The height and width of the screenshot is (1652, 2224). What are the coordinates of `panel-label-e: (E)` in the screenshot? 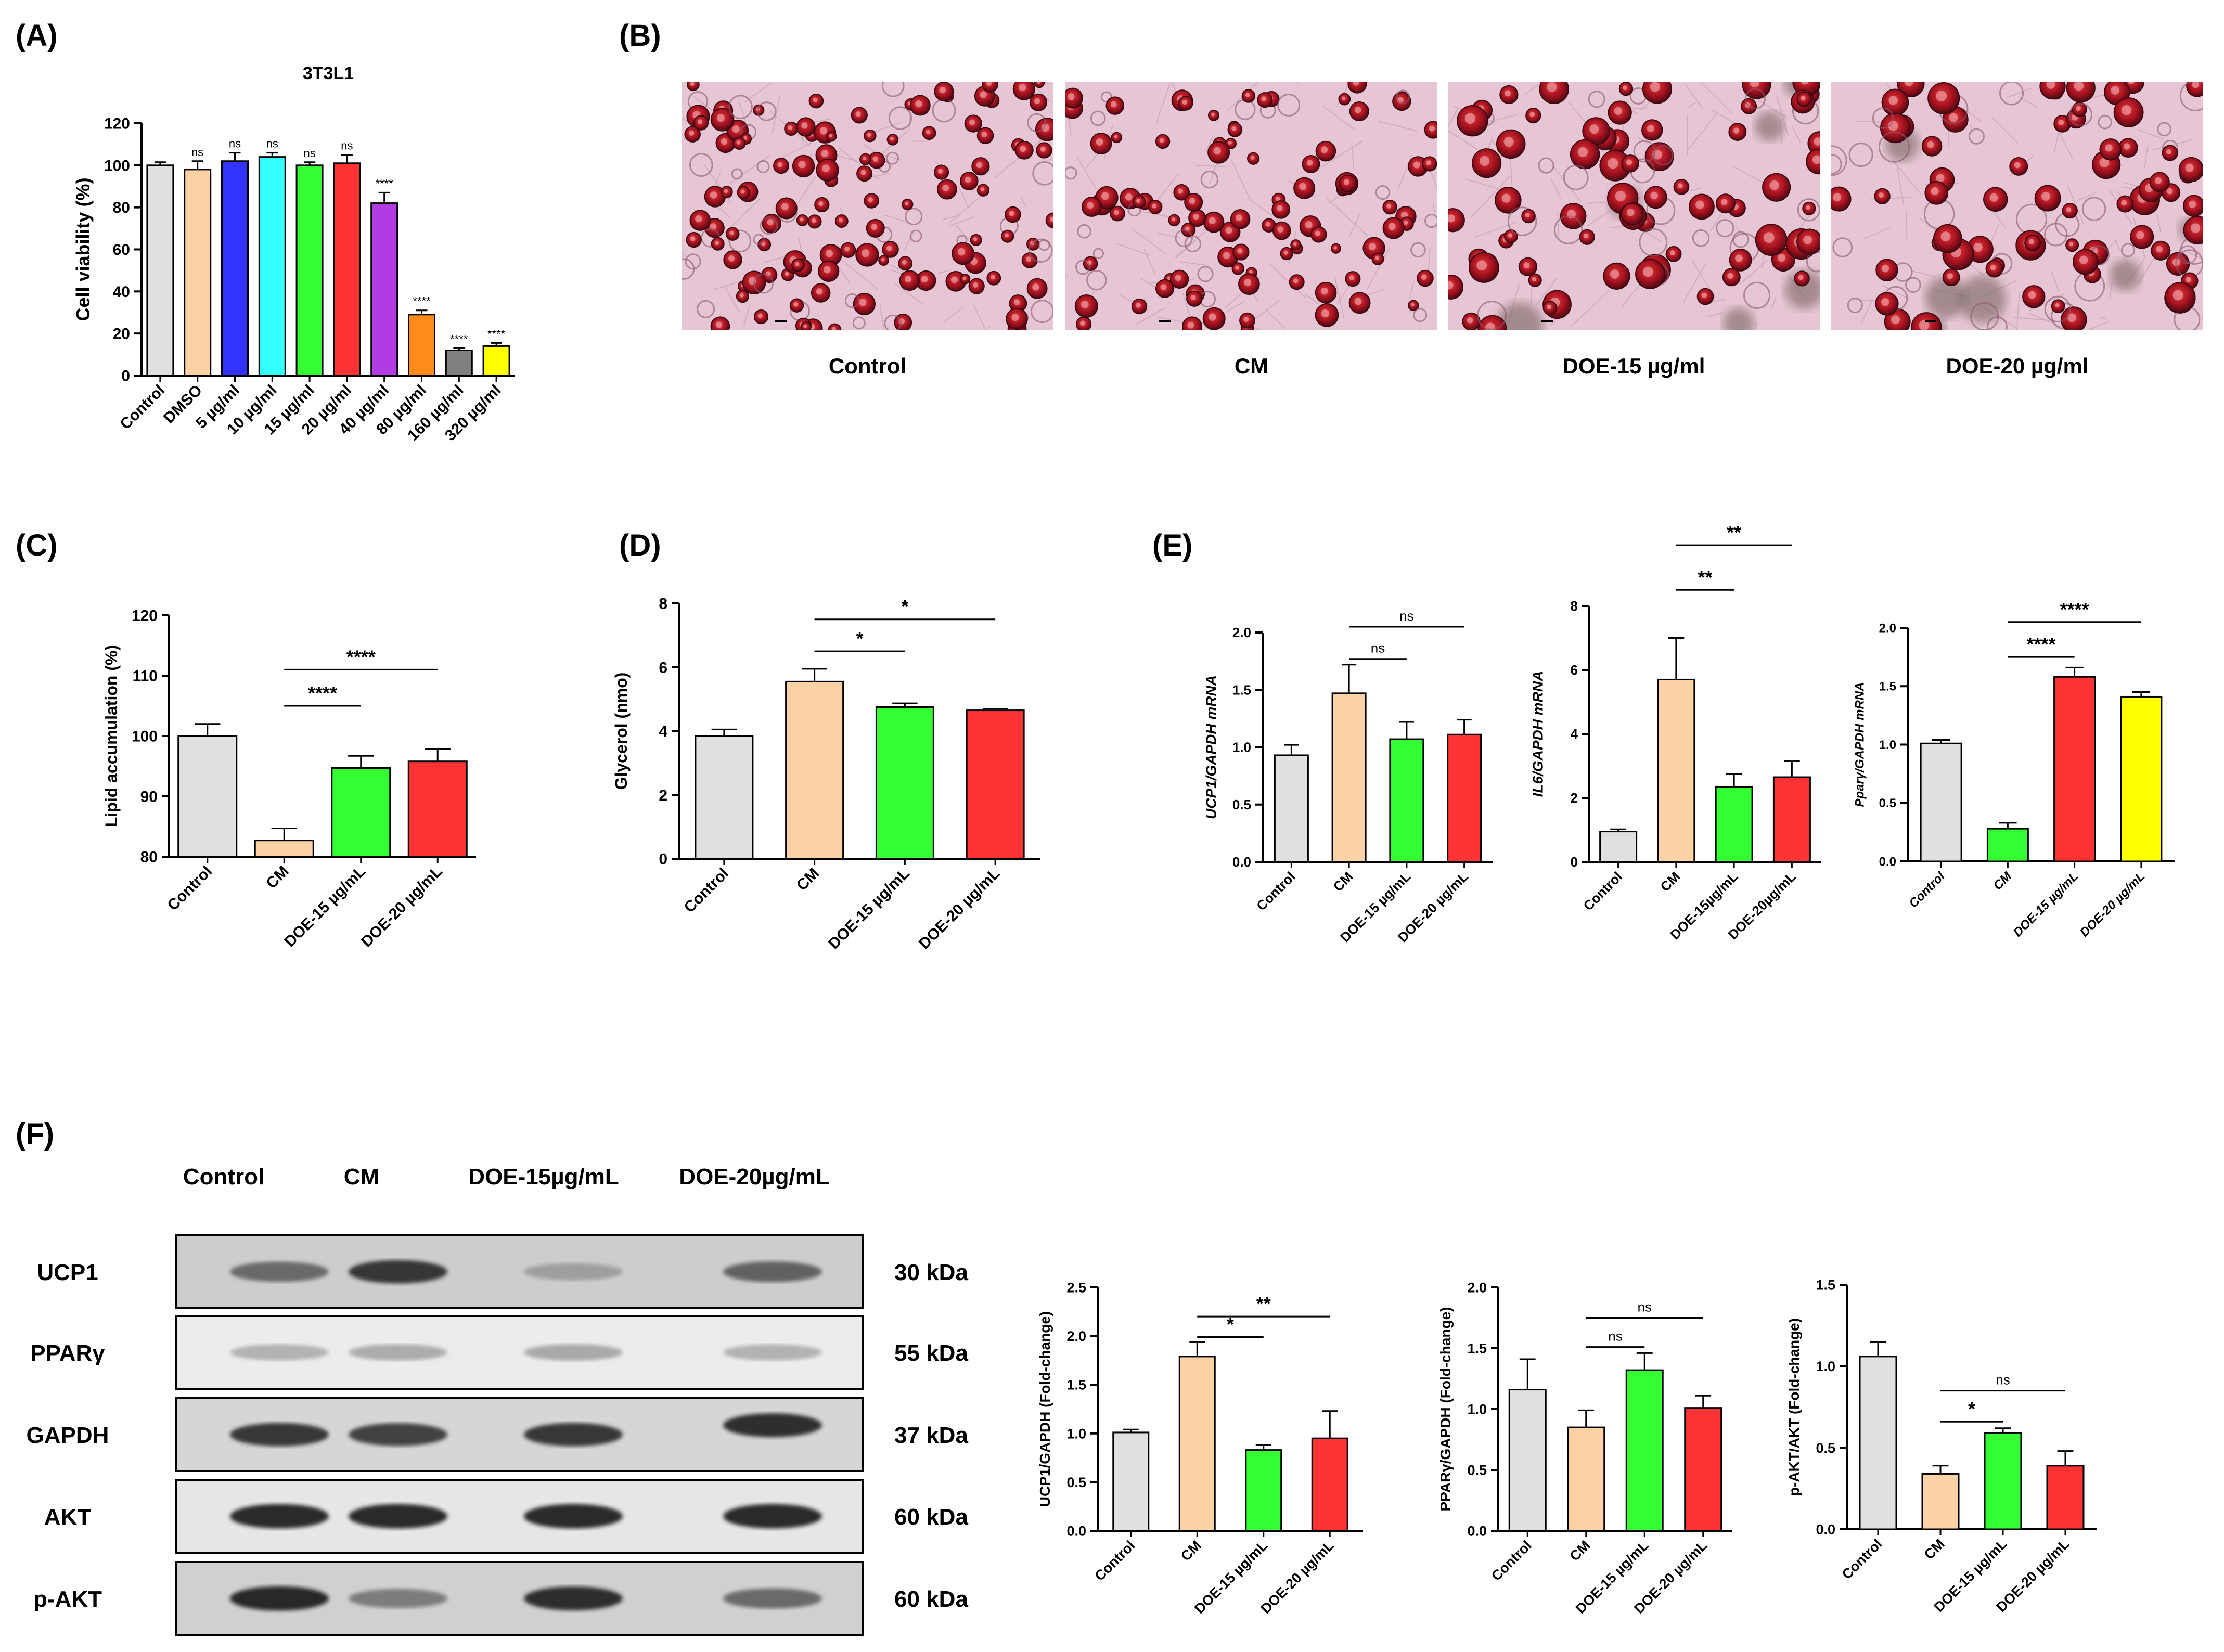 It's located at (1172, 545).